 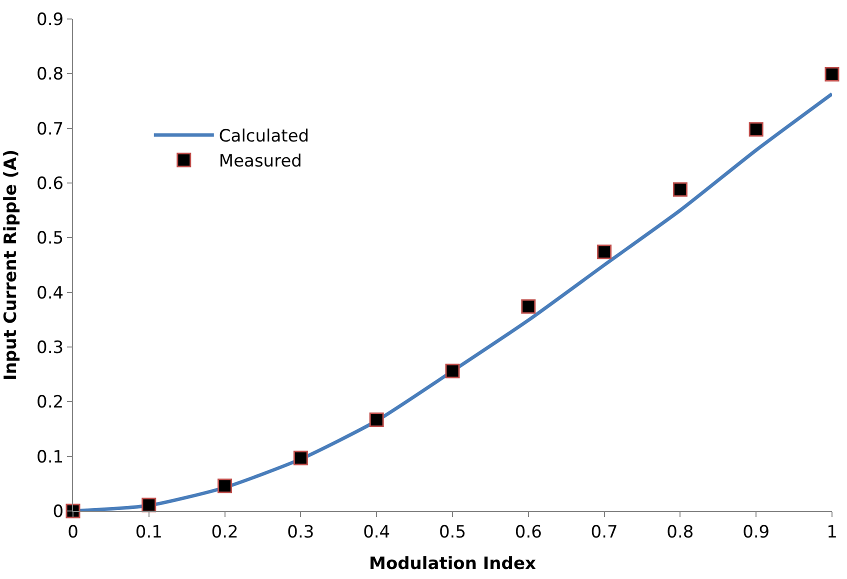 I want to click on x-tick-label: 0, so click(x=73, y=532).